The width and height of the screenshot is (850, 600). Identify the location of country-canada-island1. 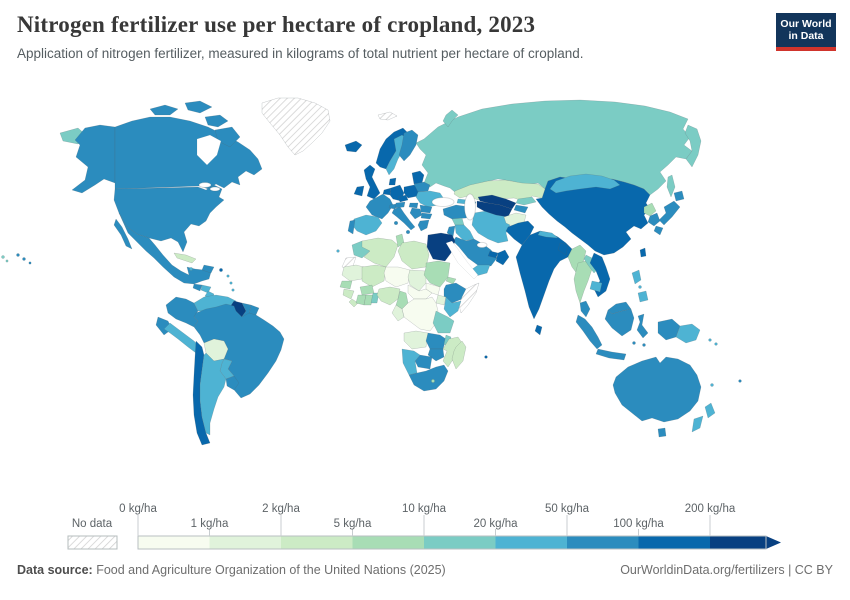
(164, 110).